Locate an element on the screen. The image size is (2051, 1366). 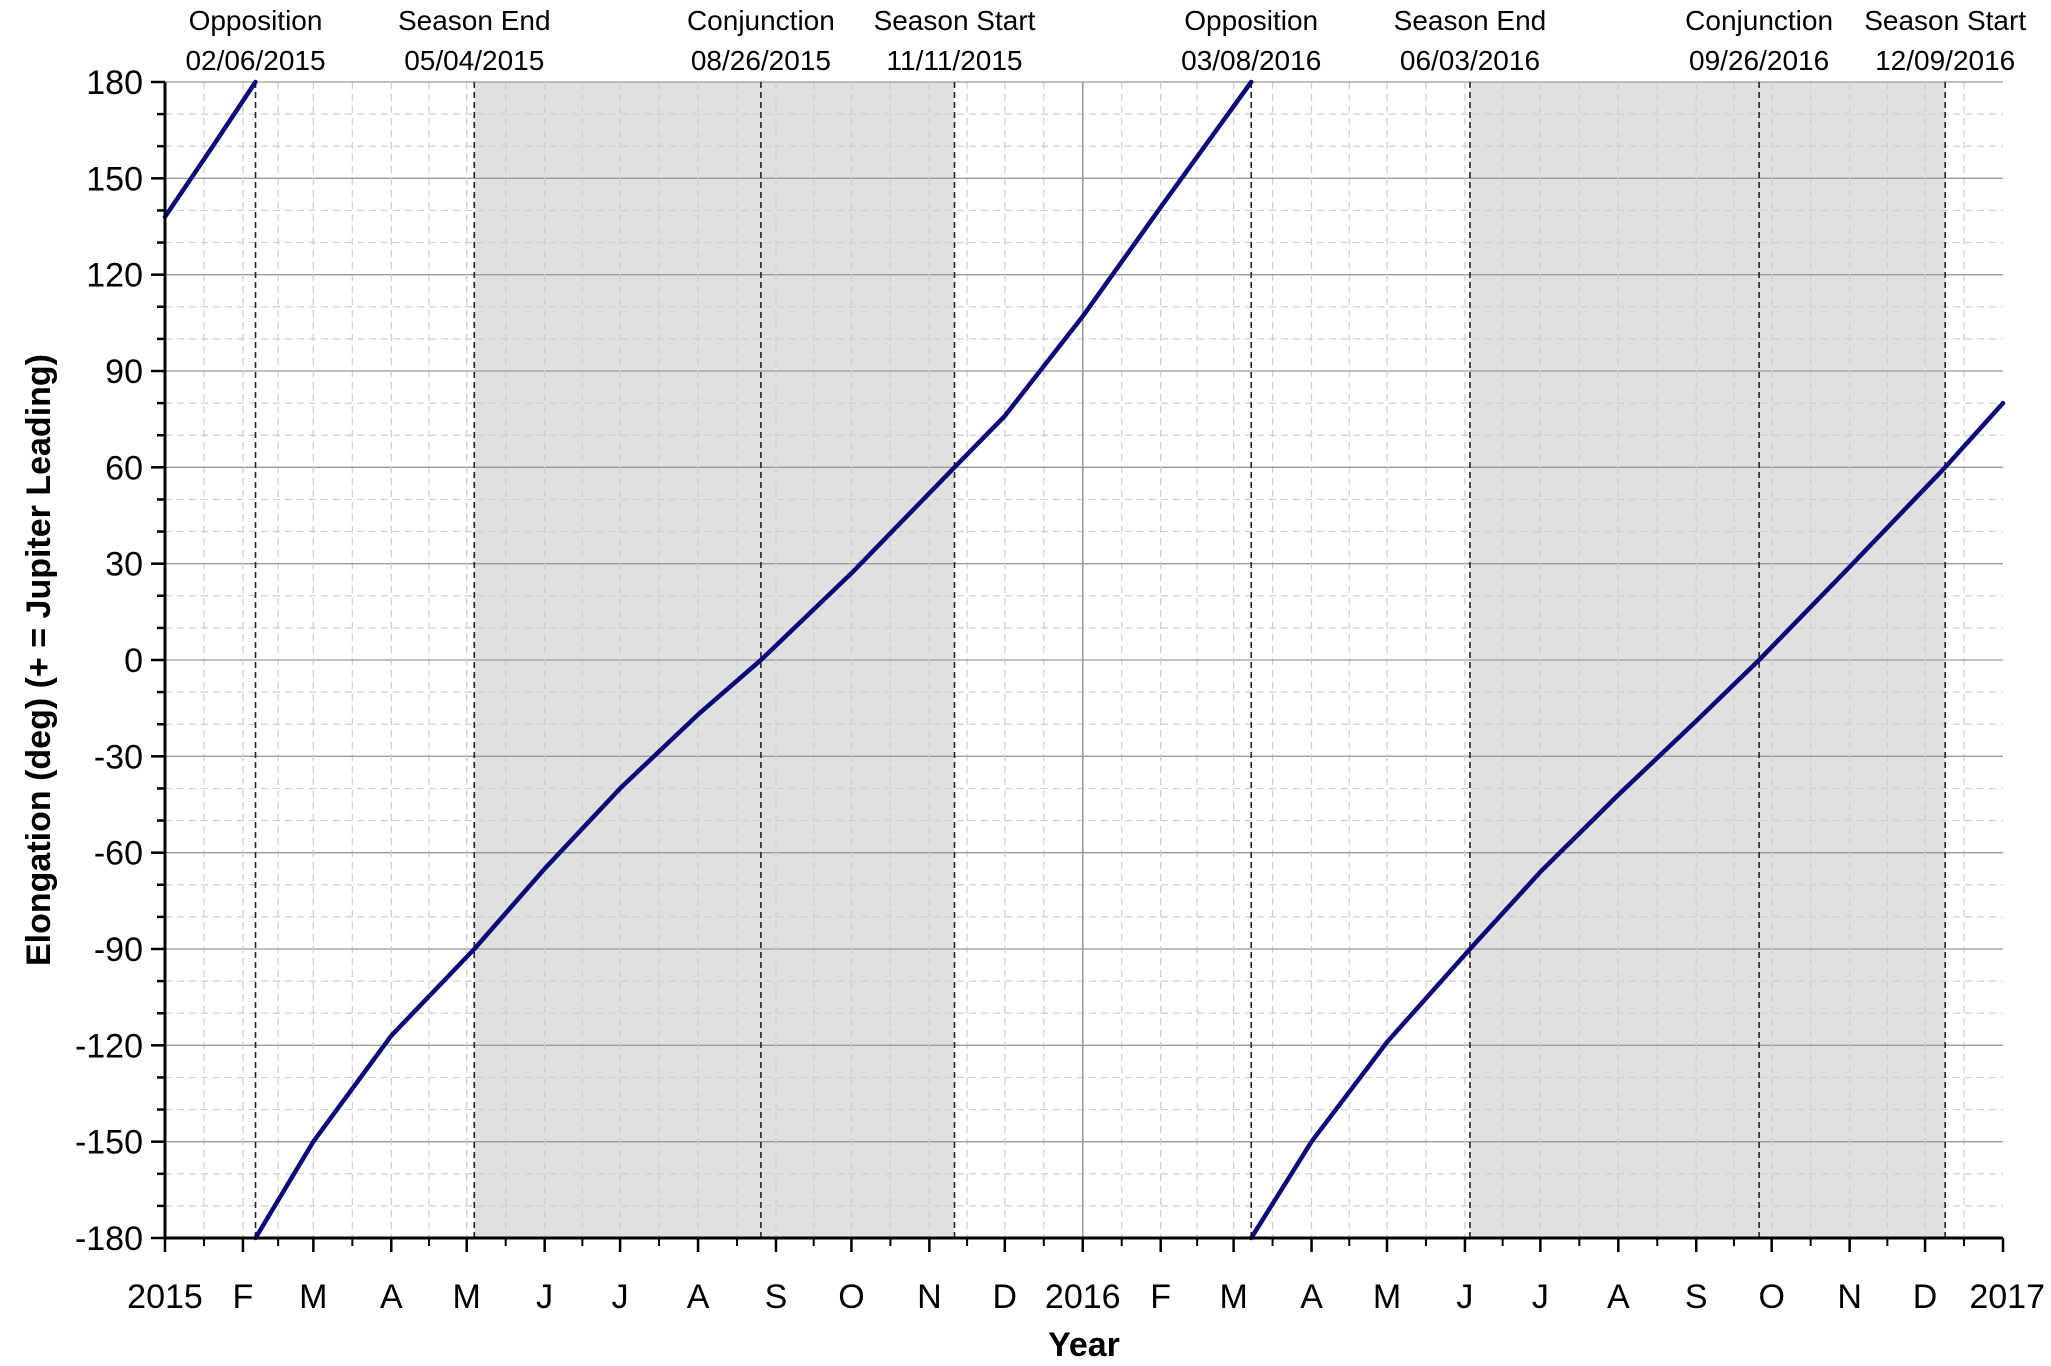
y-tick-label: 60 is located at coordinates (124, 468).